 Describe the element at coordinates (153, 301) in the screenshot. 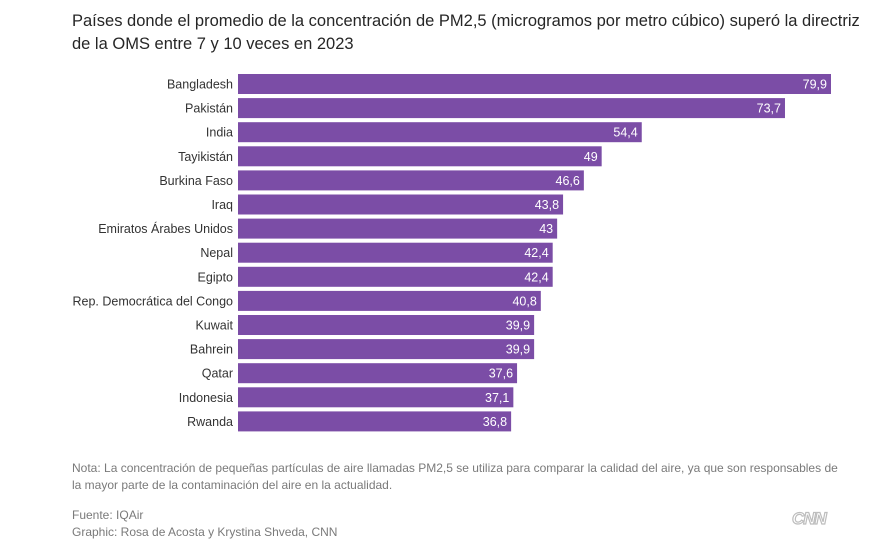

I see `category-label: Rep. Democrática del Congo` at that location.